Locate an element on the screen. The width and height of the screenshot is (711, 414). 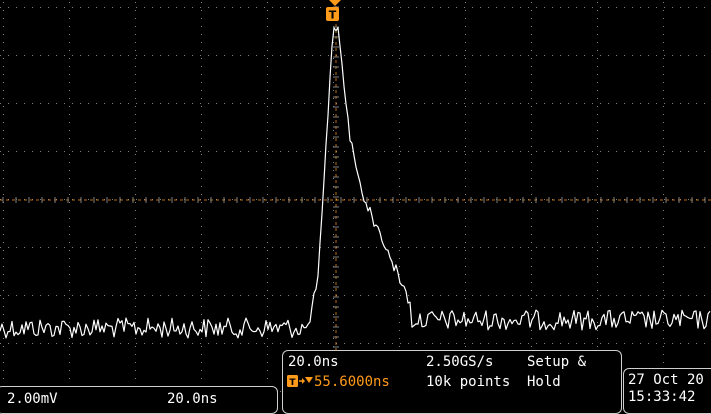
date-readout: 27 Oct 20 is located at coordinates (666, 380).